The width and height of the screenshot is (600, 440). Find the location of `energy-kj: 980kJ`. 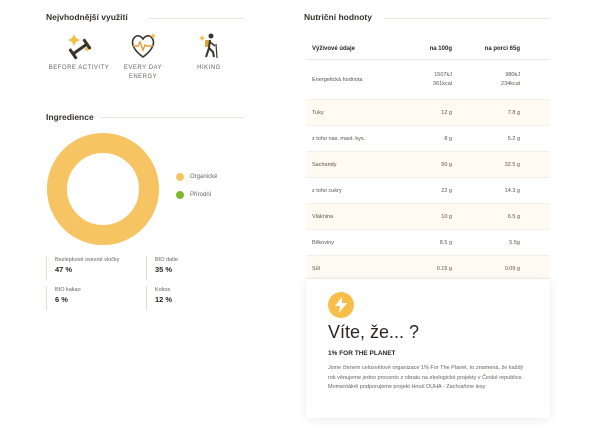

energy-kj: 980kJ is located at coordinates (512, 74).